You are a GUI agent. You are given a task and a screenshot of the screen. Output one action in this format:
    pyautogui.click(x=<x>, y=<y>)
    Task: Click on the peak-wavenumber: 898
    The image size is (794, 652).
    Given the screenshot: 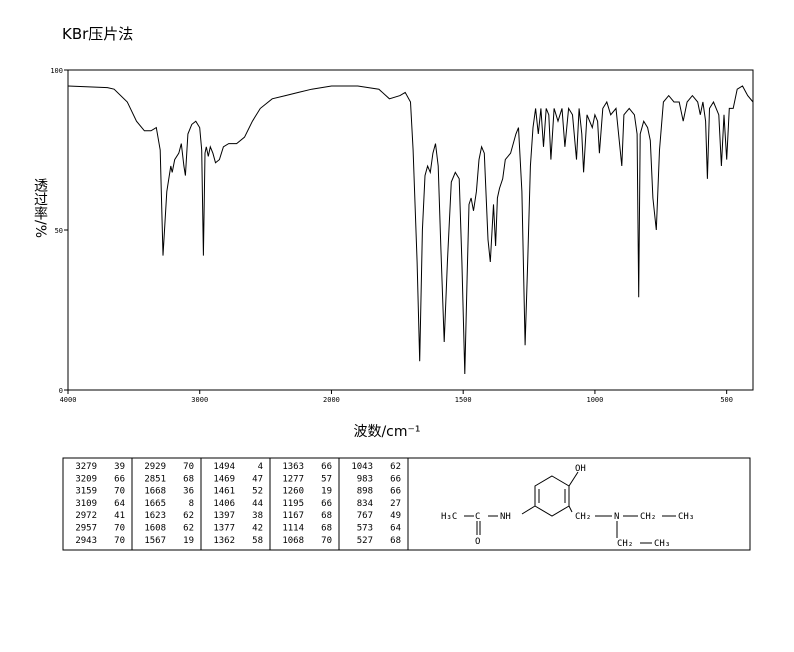 What is the action you would take?
    pyautogui.click(x=365, y=492)
    